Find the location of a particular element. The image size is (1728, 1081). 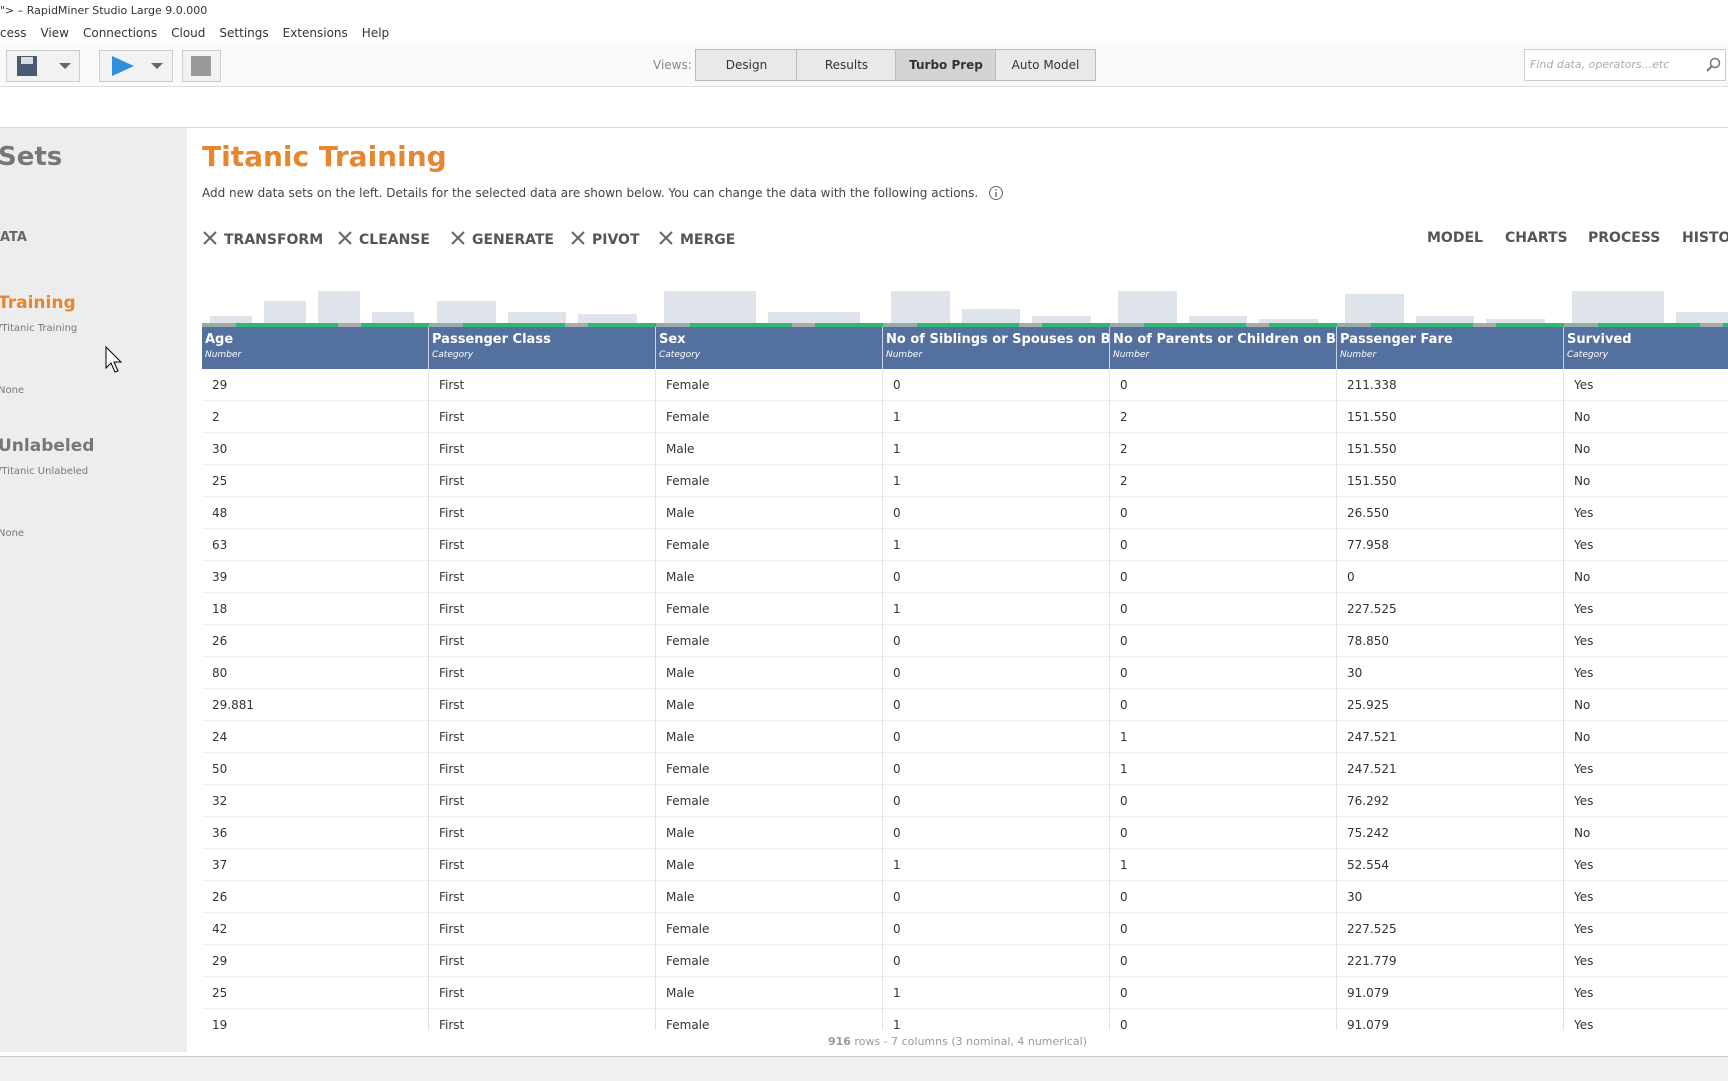

column-header: Passenger Fare Number is located at coordinates (1450, 348).